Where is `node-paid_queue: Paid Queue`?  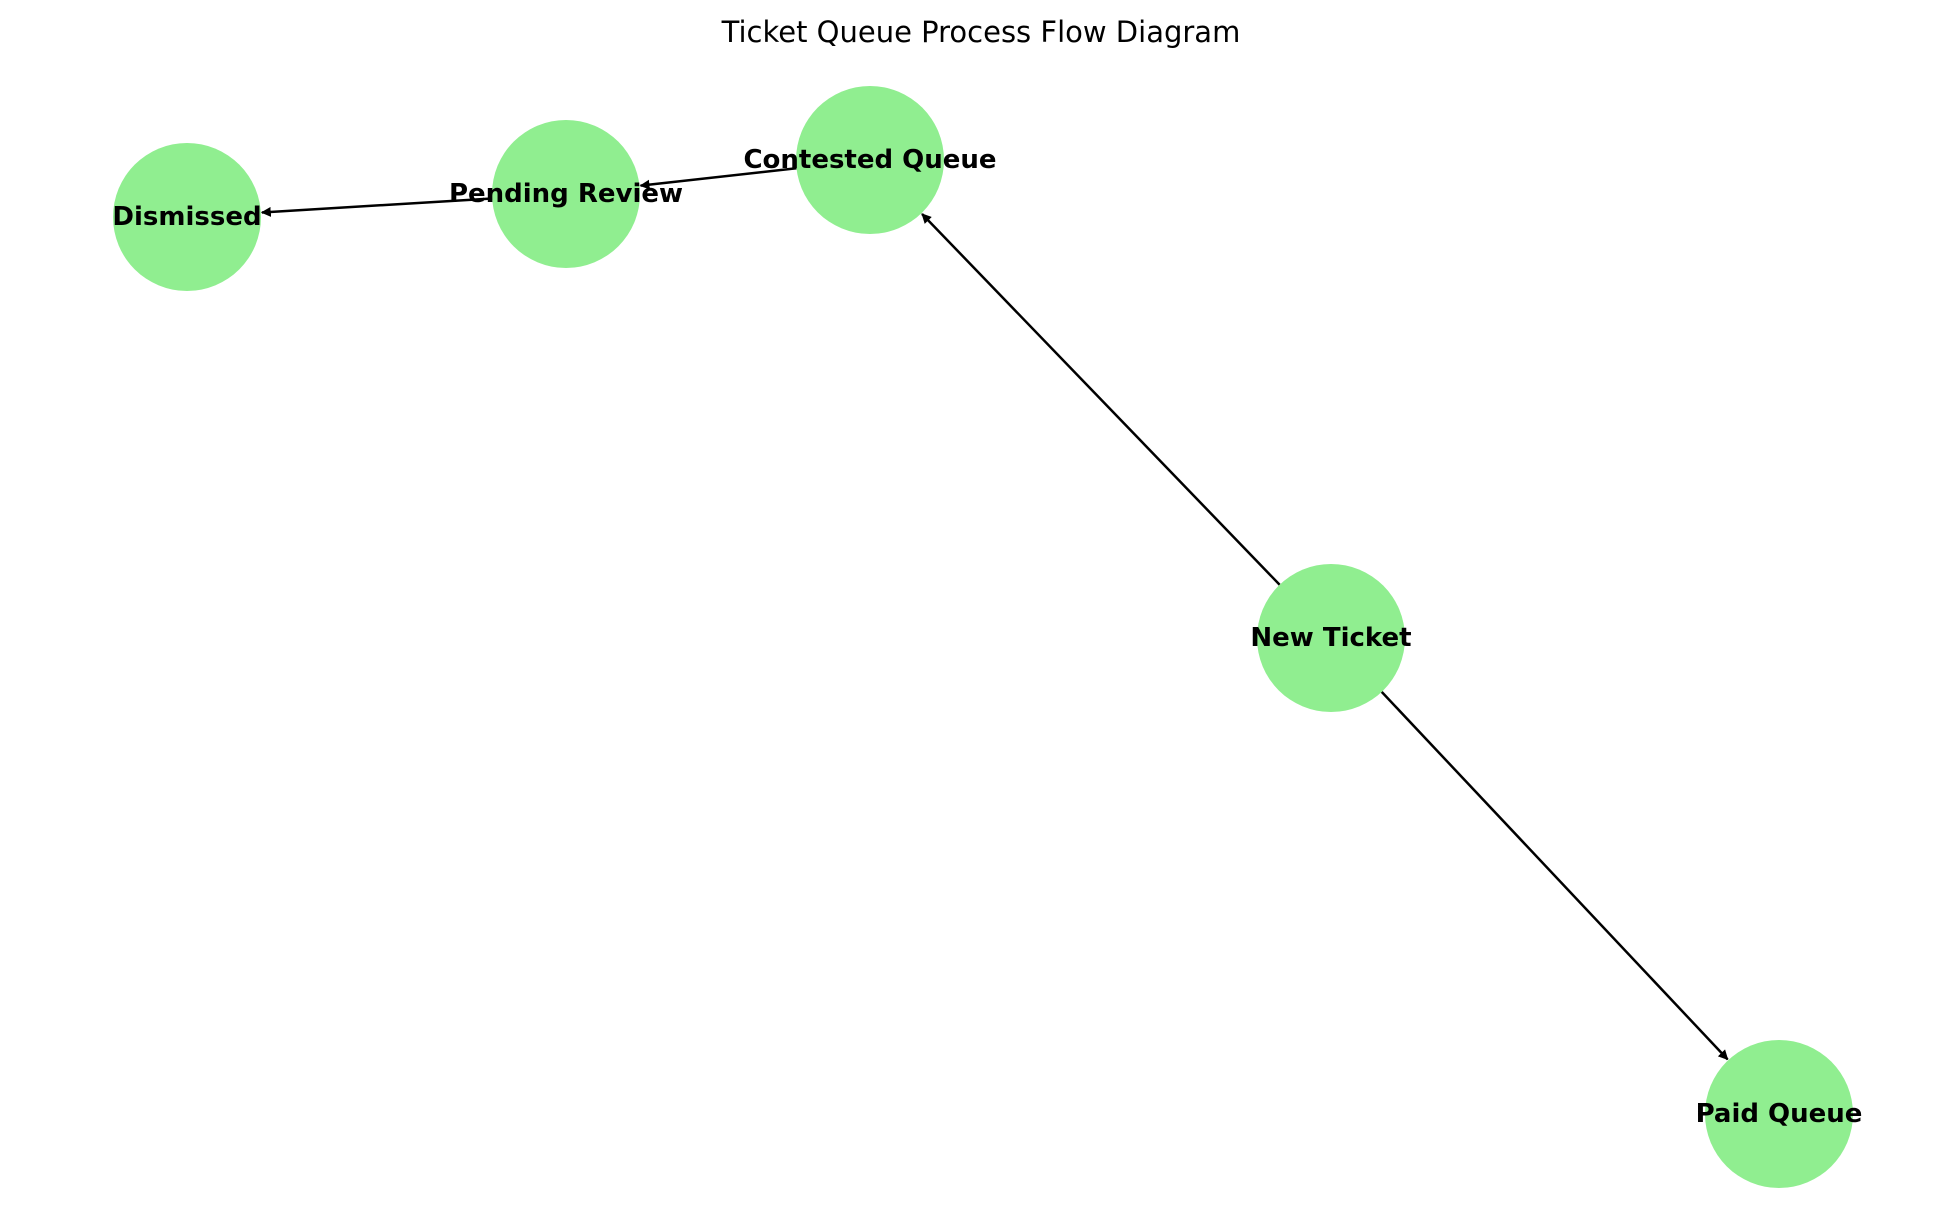
node-paid_queue: Paid Queue is located at coordinates (1779, 1114).